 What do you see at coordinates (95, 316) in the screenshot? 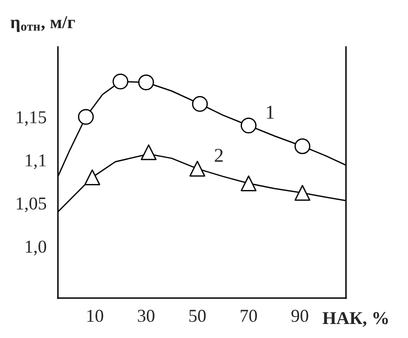
I see `x-tick-label: 10` at bounding box center [95, 316].